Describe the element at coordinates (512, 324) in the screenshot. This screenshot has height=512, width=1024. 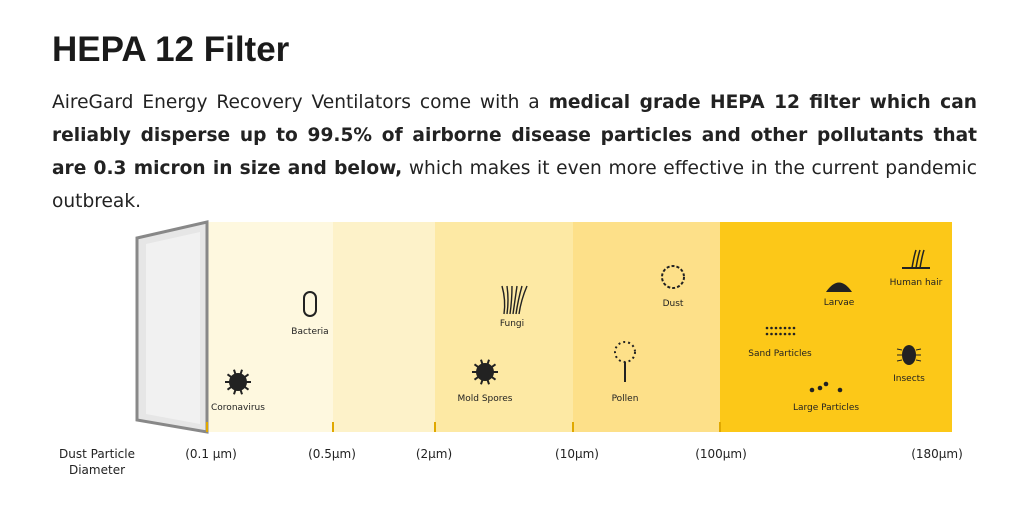
I see `particle-label: Fungi` at that location.